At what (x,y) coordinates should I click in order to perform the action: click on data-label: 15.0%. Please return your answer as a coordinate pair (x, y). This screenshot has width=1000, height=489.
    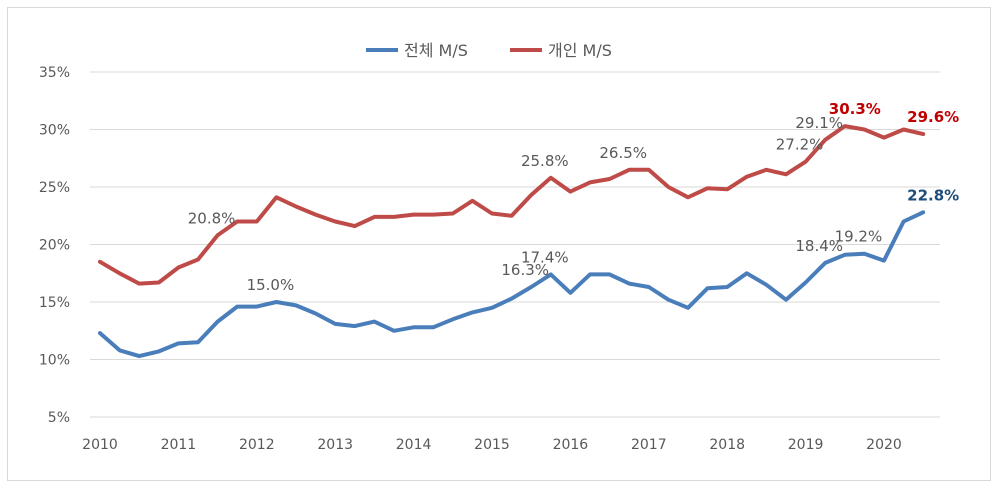
    Looking at the image, I should click on (271, 285).